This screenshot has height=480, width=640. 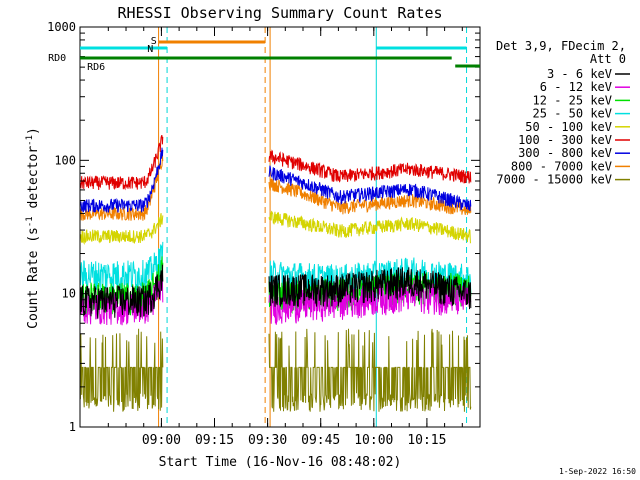 What do you see at coordinates (264, 54) in the screenshot?
I see `flag-bars: SN RD0 RD6` at bounding box center [264, 54].